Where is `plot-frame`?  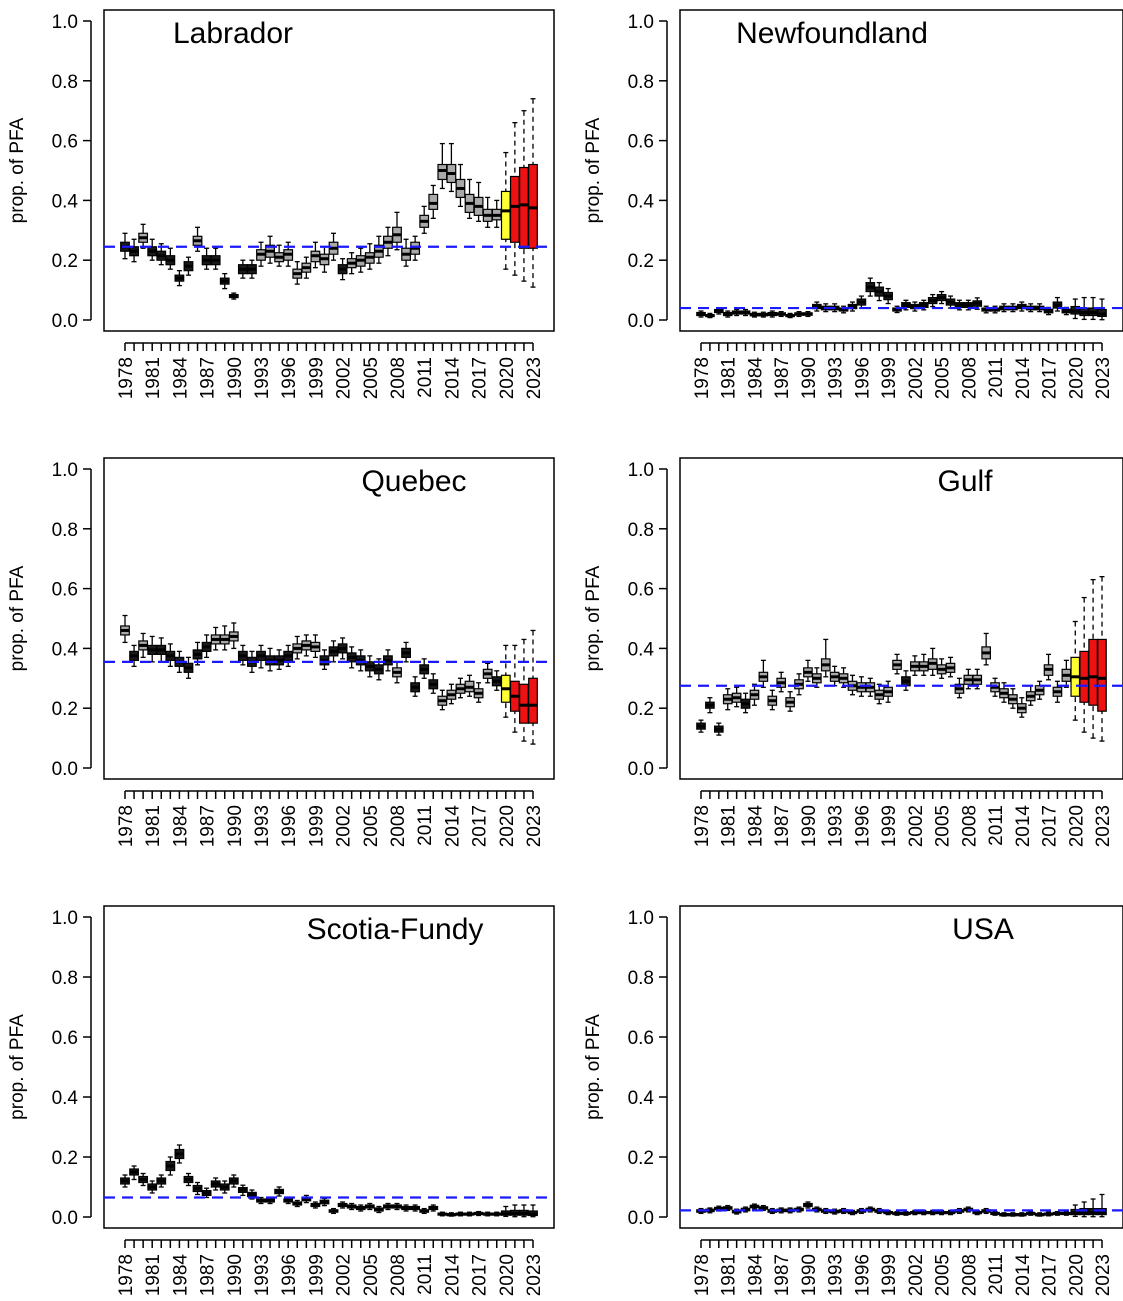
plot-frame is located at coordinates (329, 618).